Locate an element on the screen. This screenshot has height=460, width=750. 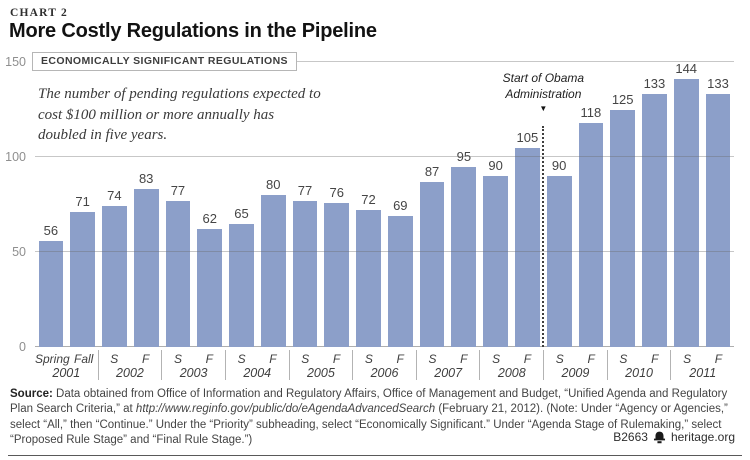
bar-value-label: 62 is located at coordinates (209, 219).